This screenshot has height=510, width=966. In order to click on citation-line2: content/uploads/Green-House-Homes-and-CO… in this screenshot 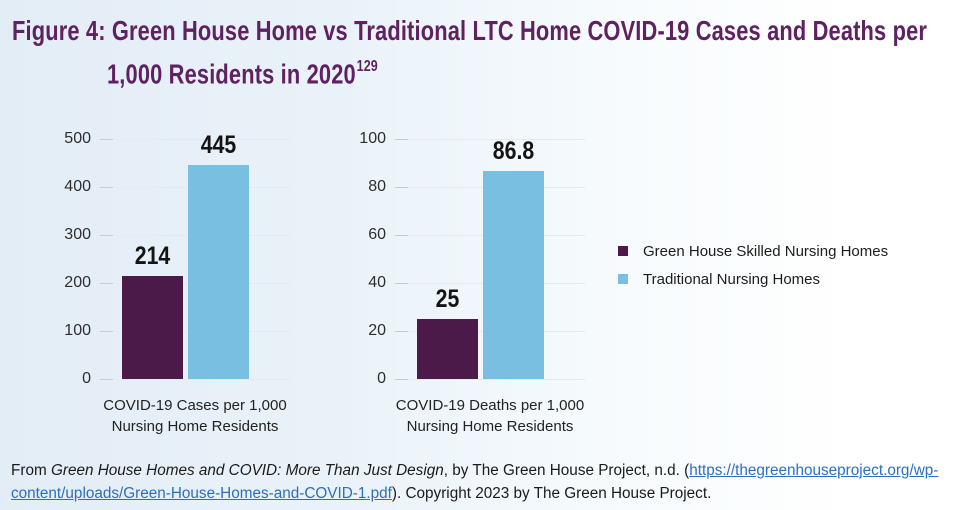, I will do `click(487, 493)`.